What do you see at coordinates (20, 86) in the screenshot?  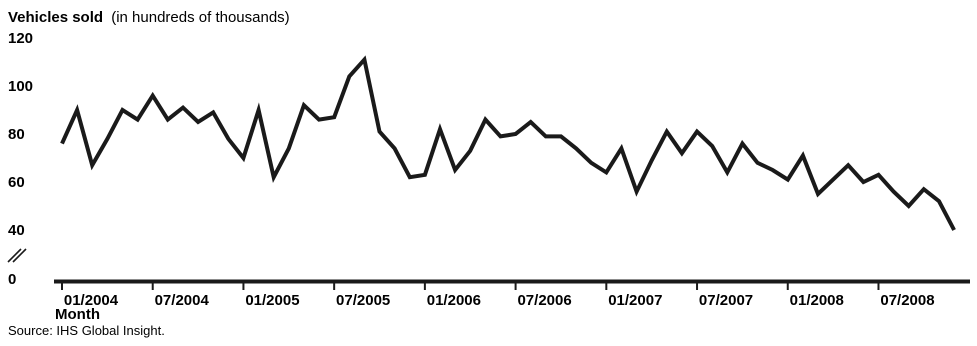 I see `y-tick-label: 100` at bounding box center [20, 86].